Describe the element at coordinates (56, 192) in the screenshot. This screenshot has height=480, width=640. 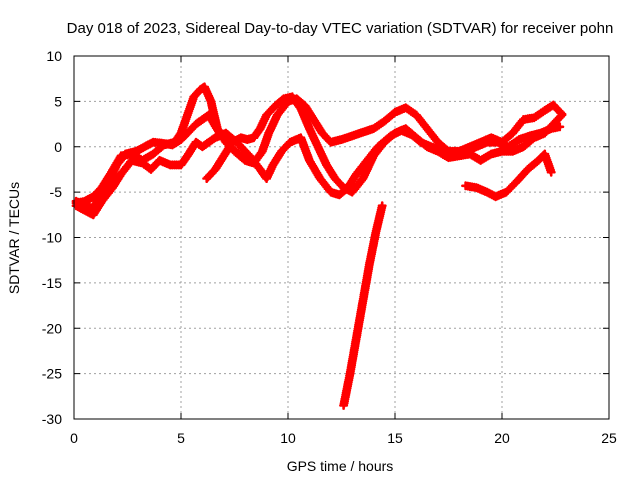
I see `y-tick-label: -5` at that location.